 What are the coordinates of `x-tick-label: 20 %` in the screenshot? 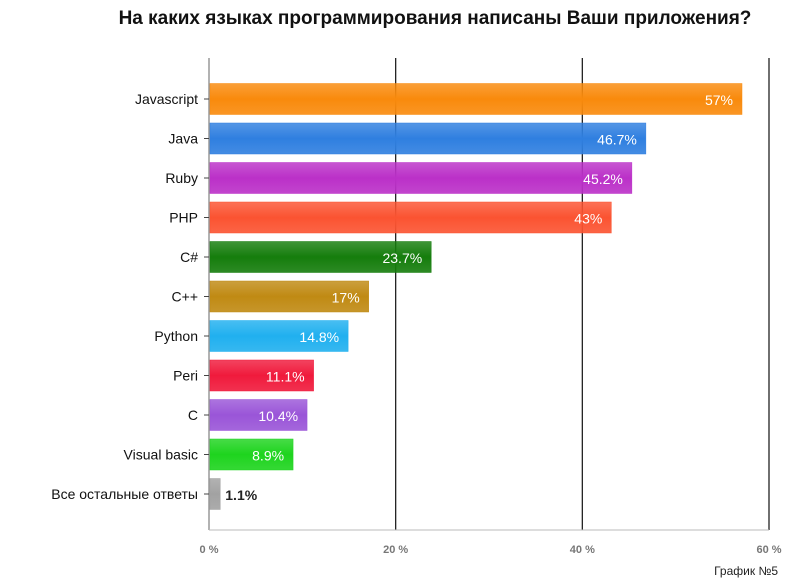 It's located at (395, 550).